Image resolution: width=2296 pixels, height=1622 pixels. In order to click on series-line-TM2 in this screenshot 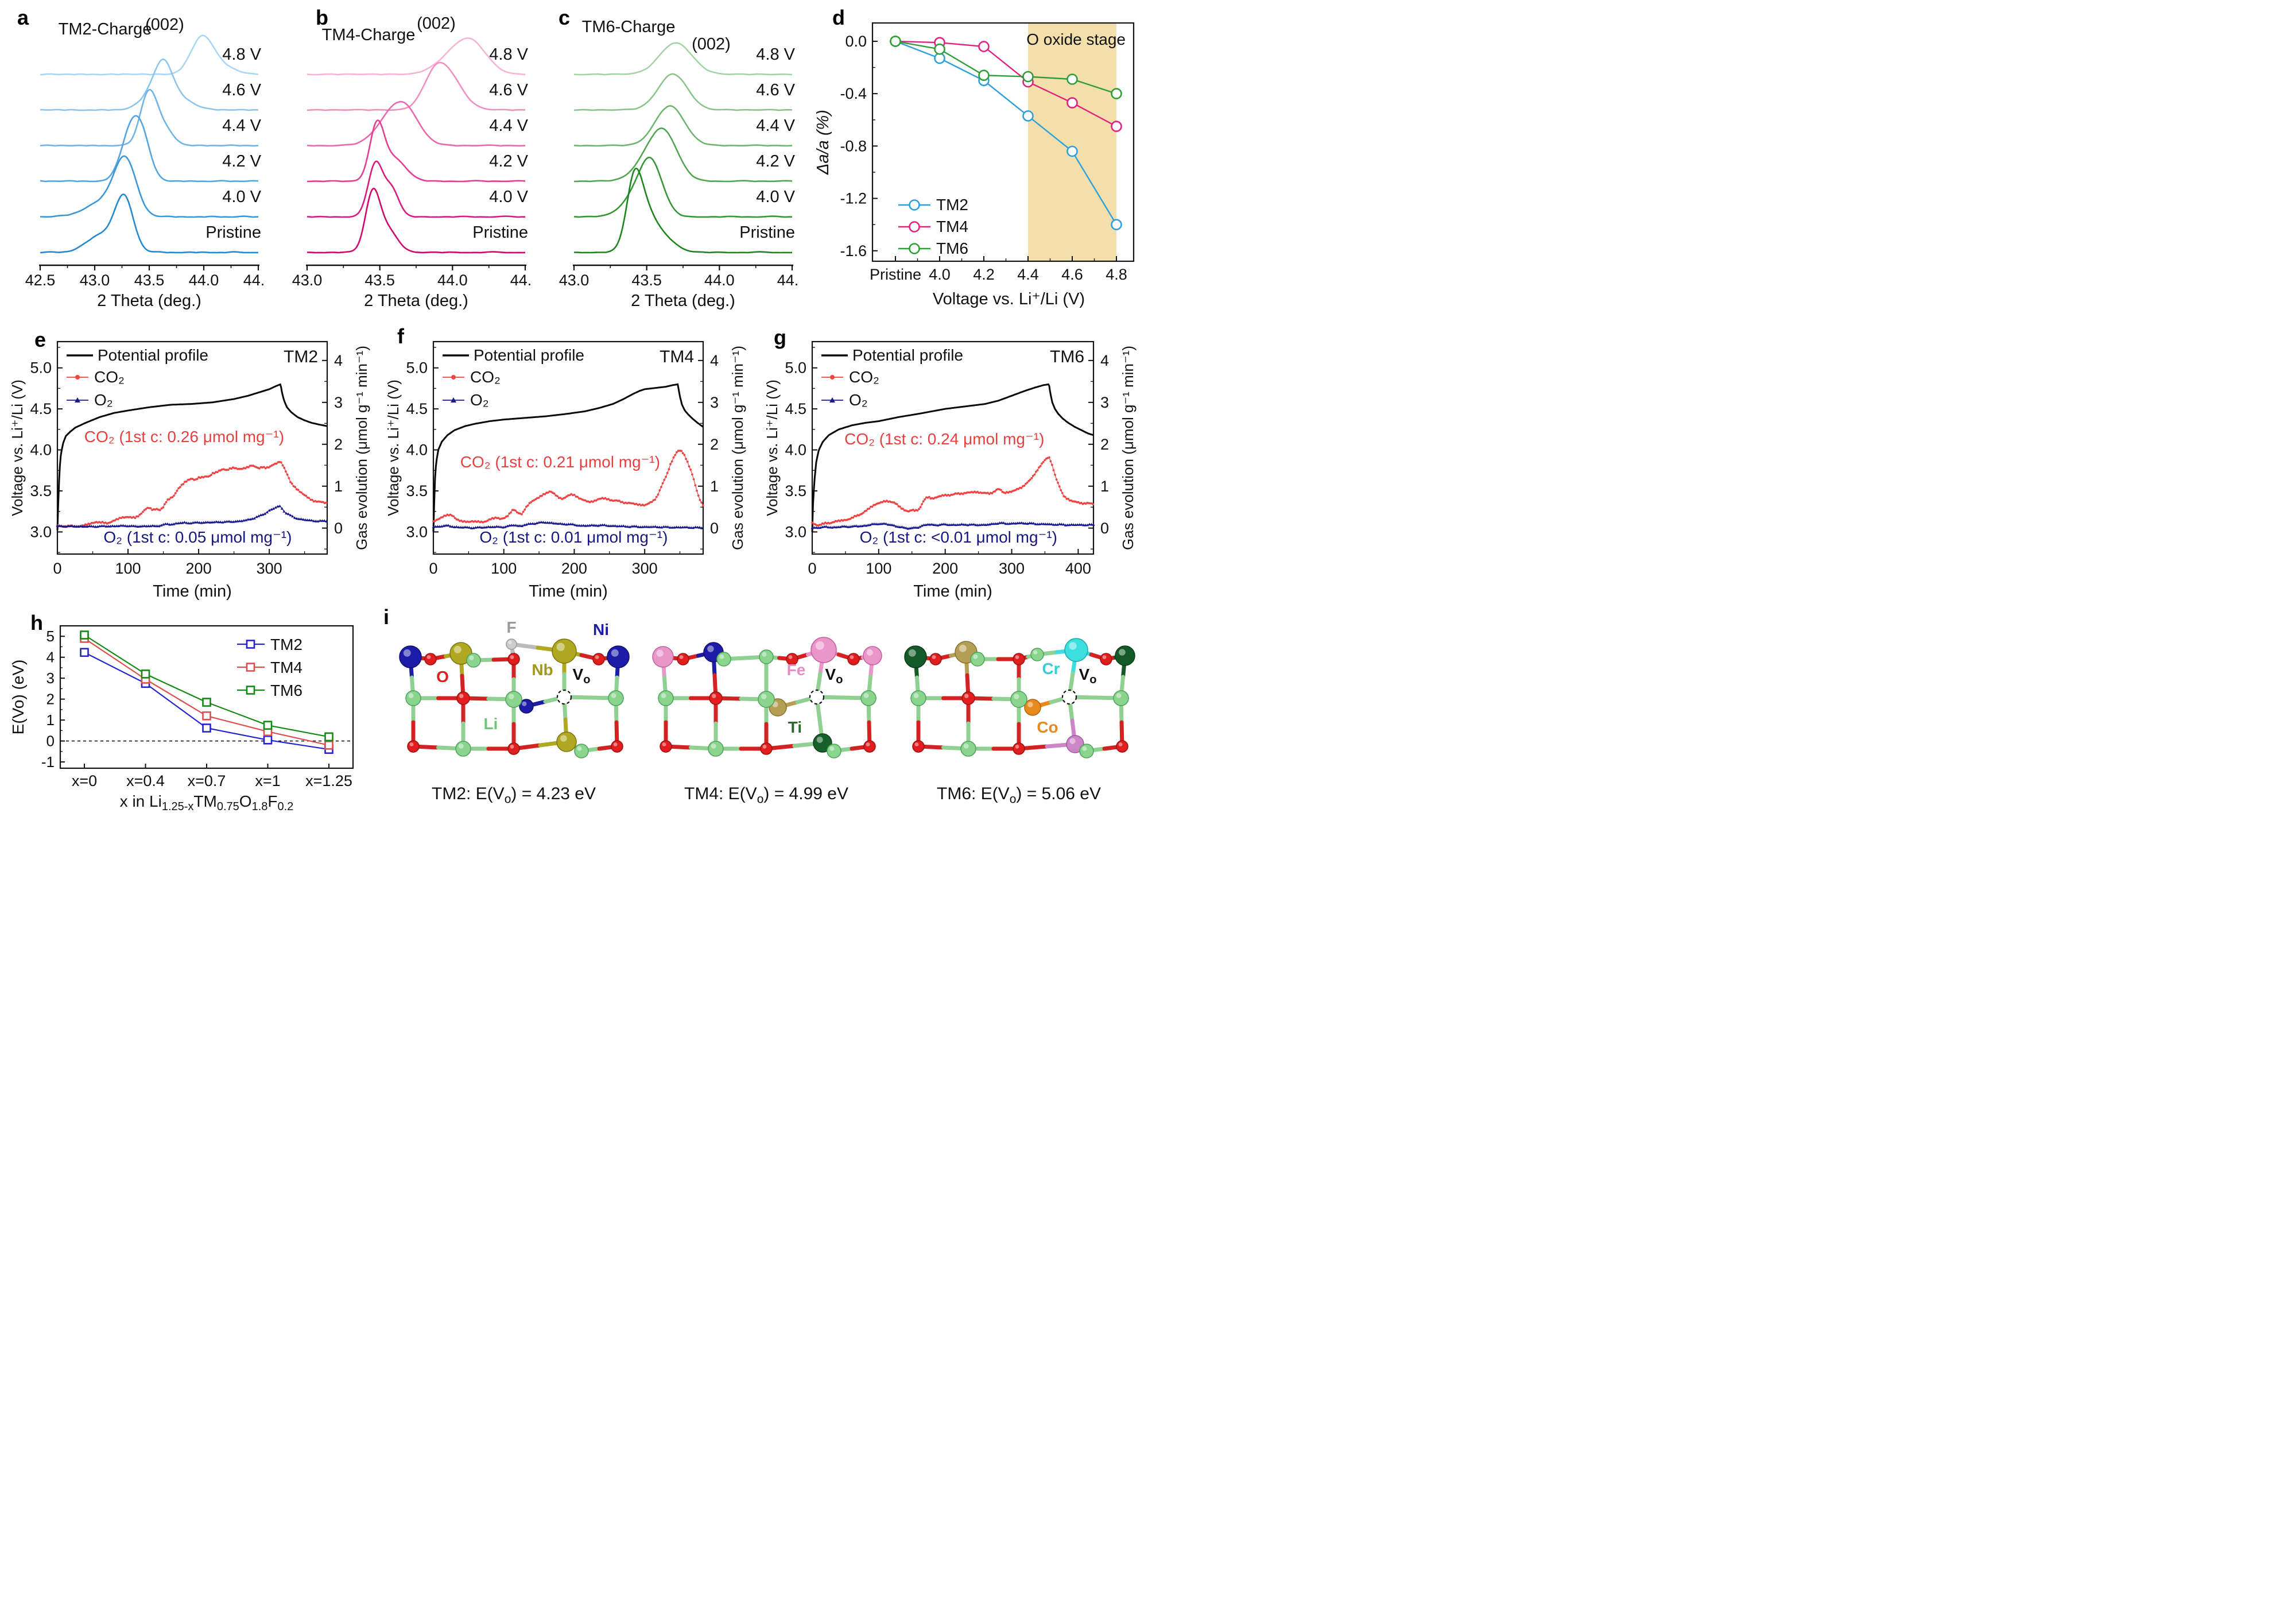, I will do `click(1006, 132)`.